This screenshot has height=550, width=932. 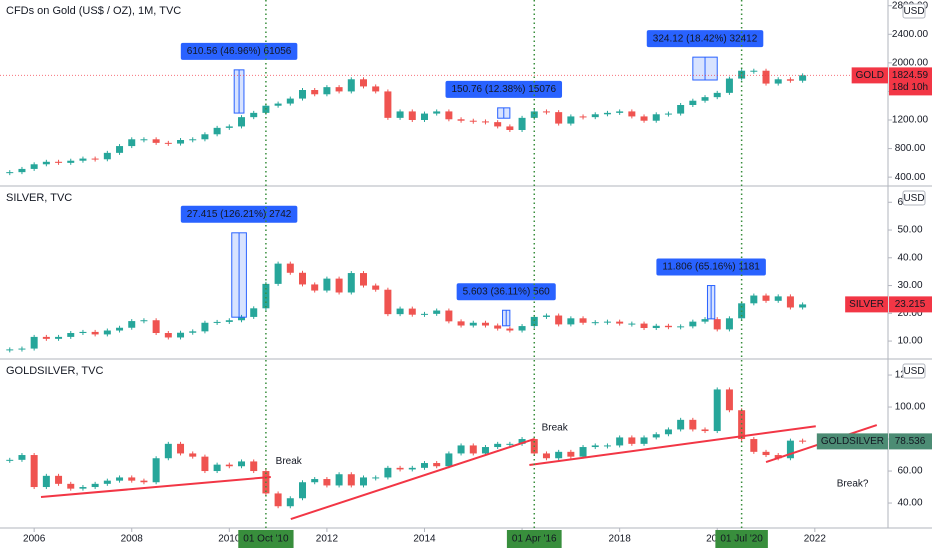 I want to click on annotation: Break, so click(x=289, y=461).